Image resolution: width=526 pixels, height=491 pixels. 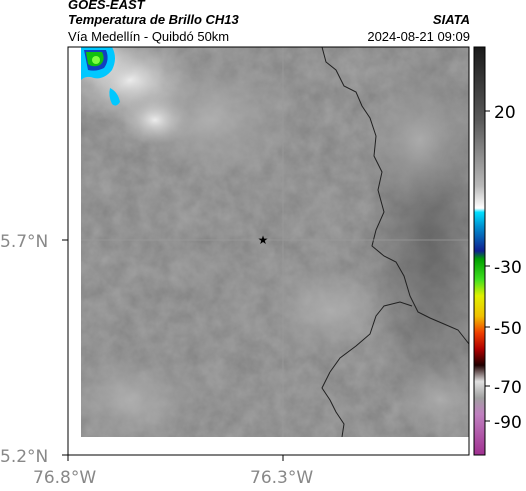 I want to click on y-tick-label-5-7: 5.7°N, so click(x=24, y=242).